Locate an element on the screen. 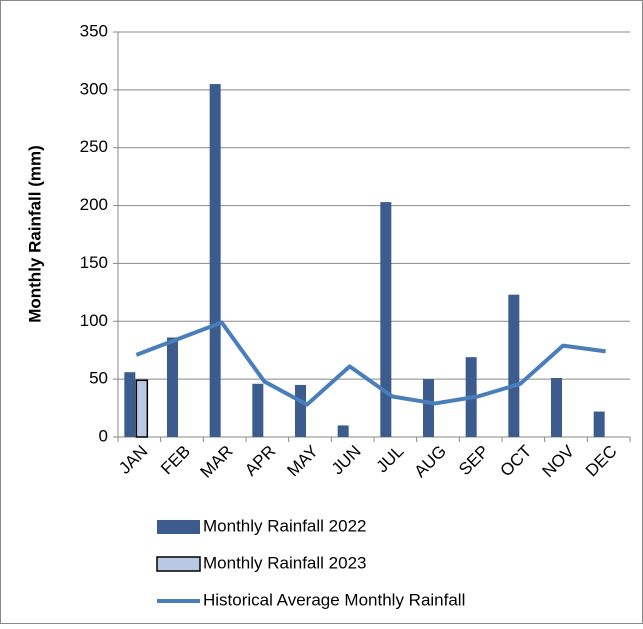  y-tick-label: 150 is located at coordinates (94, 262).